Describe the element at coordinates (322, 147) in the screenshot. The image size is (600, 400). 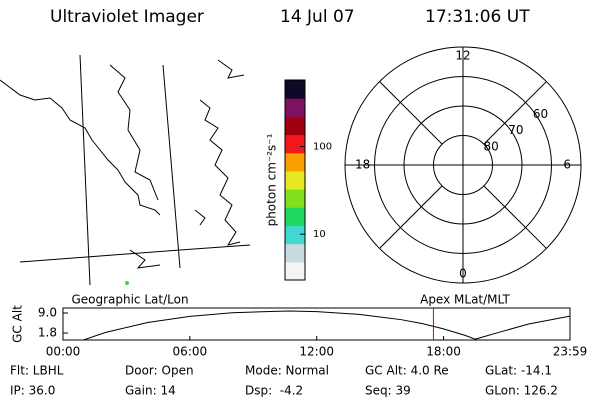
I see `tick-label: 100` at that location.